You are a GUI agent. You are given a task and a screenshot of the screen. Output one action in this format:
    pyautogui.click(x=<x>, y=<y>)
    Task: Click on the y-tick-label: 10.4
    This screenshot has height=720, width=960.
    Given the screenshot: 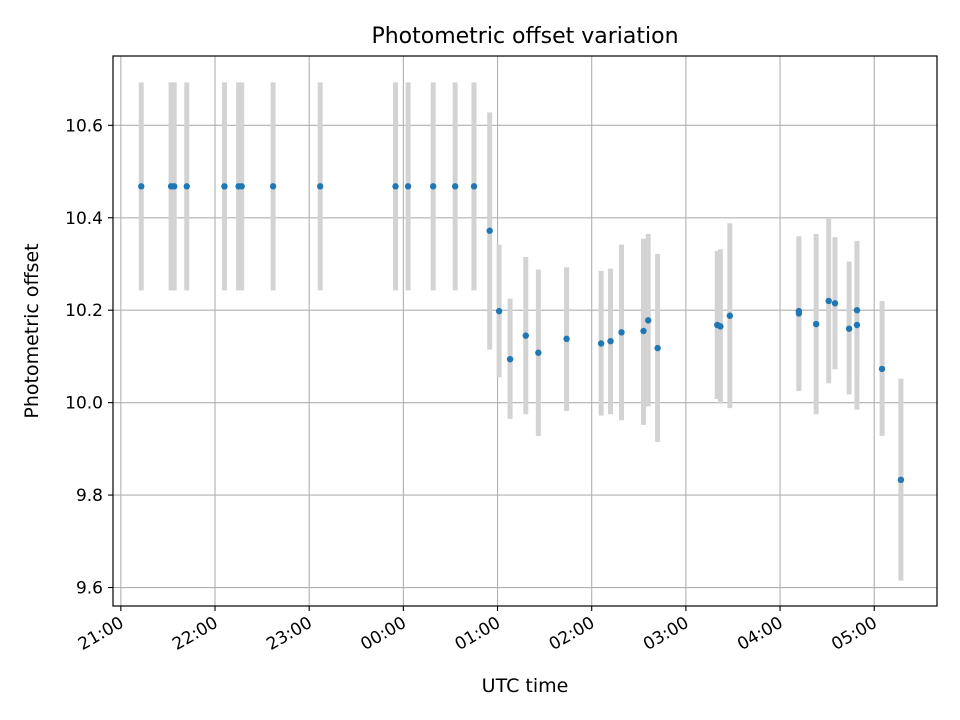 What is the action you would take?
    pyautogui.click(x=84, y=219)
    